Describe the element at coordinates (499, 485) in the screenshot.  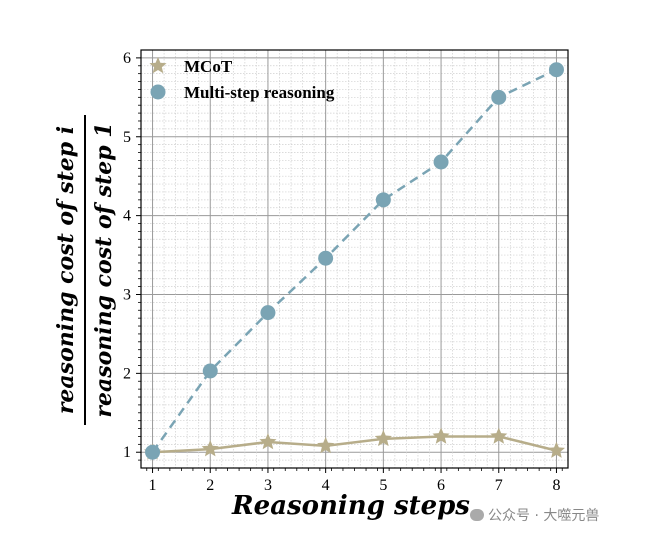
I see `x-tick-label: 7` at that location.